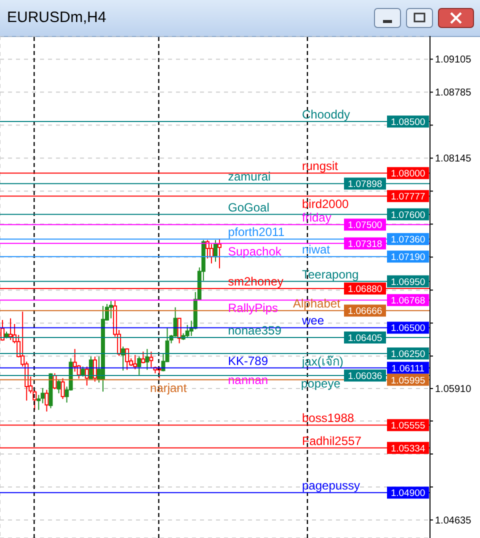  What do you see at coordinates (331, 485) in the screenshot?
I see `ref-line-label: pagepussy` at bounding box center [331, 485].